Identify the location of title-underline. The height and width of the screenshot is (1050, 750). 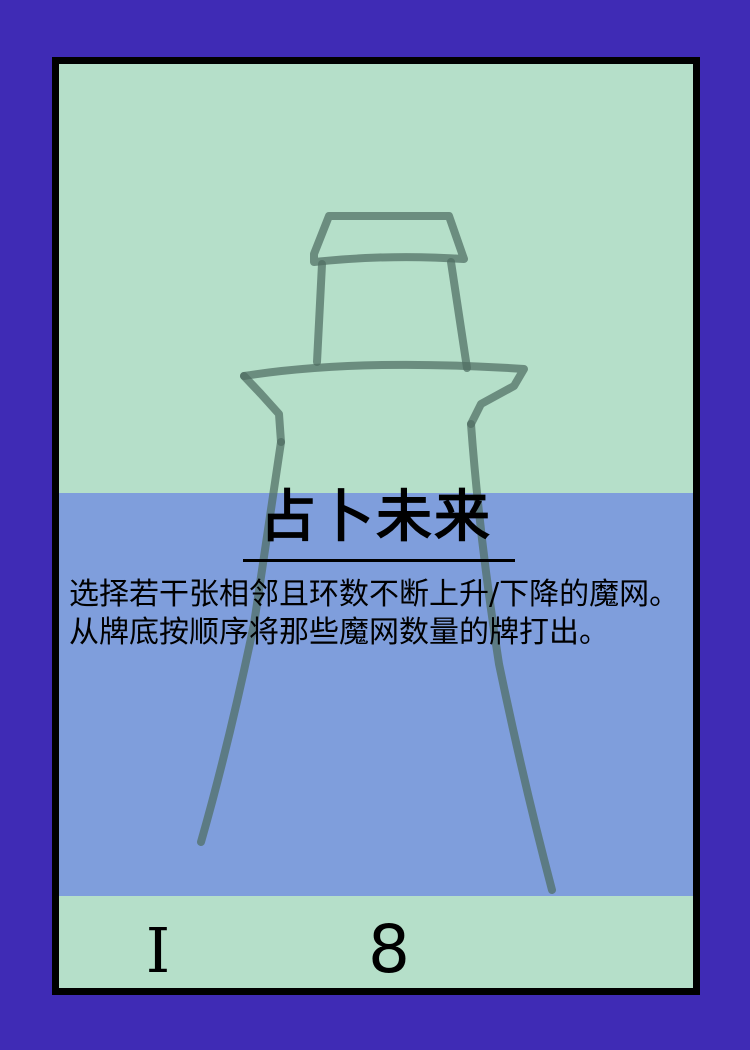
(379, 560).